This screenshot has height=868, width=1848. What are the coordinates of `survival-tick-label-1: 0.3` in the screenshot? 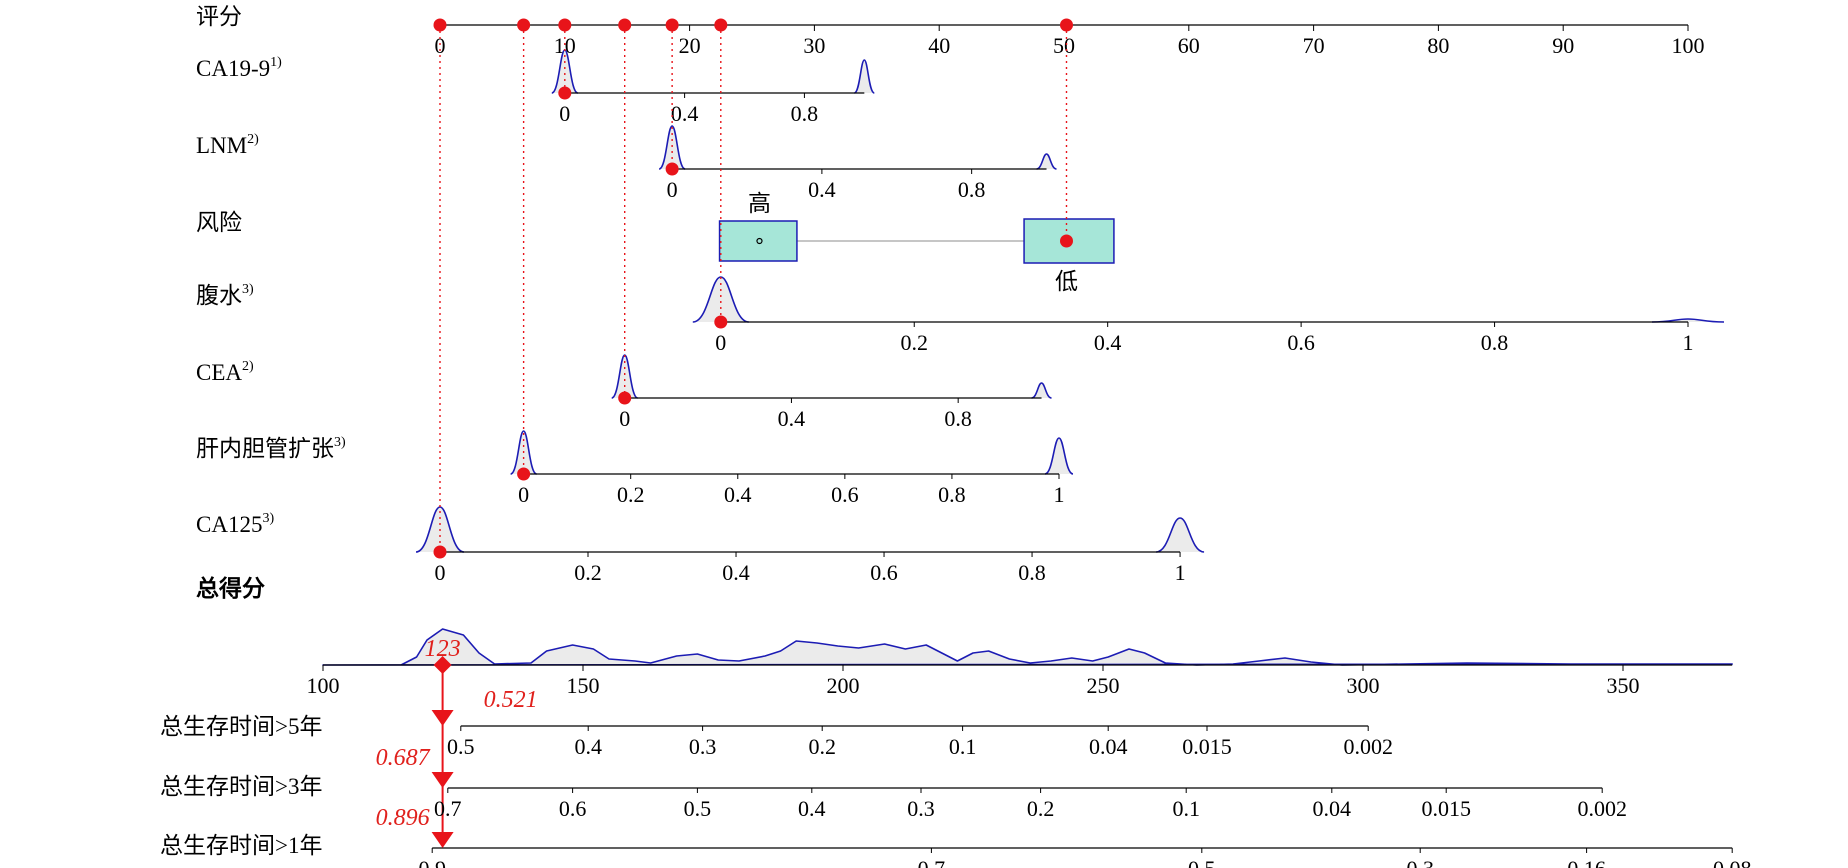 It's located at (921, 808).